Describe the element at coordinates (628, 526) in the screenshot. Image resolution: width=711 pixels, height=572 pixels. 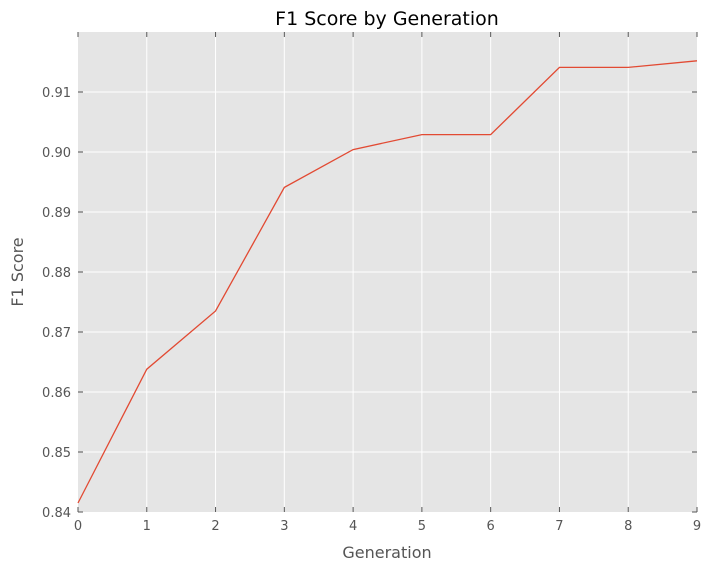
I see `x-tick-label: 8` at that location.